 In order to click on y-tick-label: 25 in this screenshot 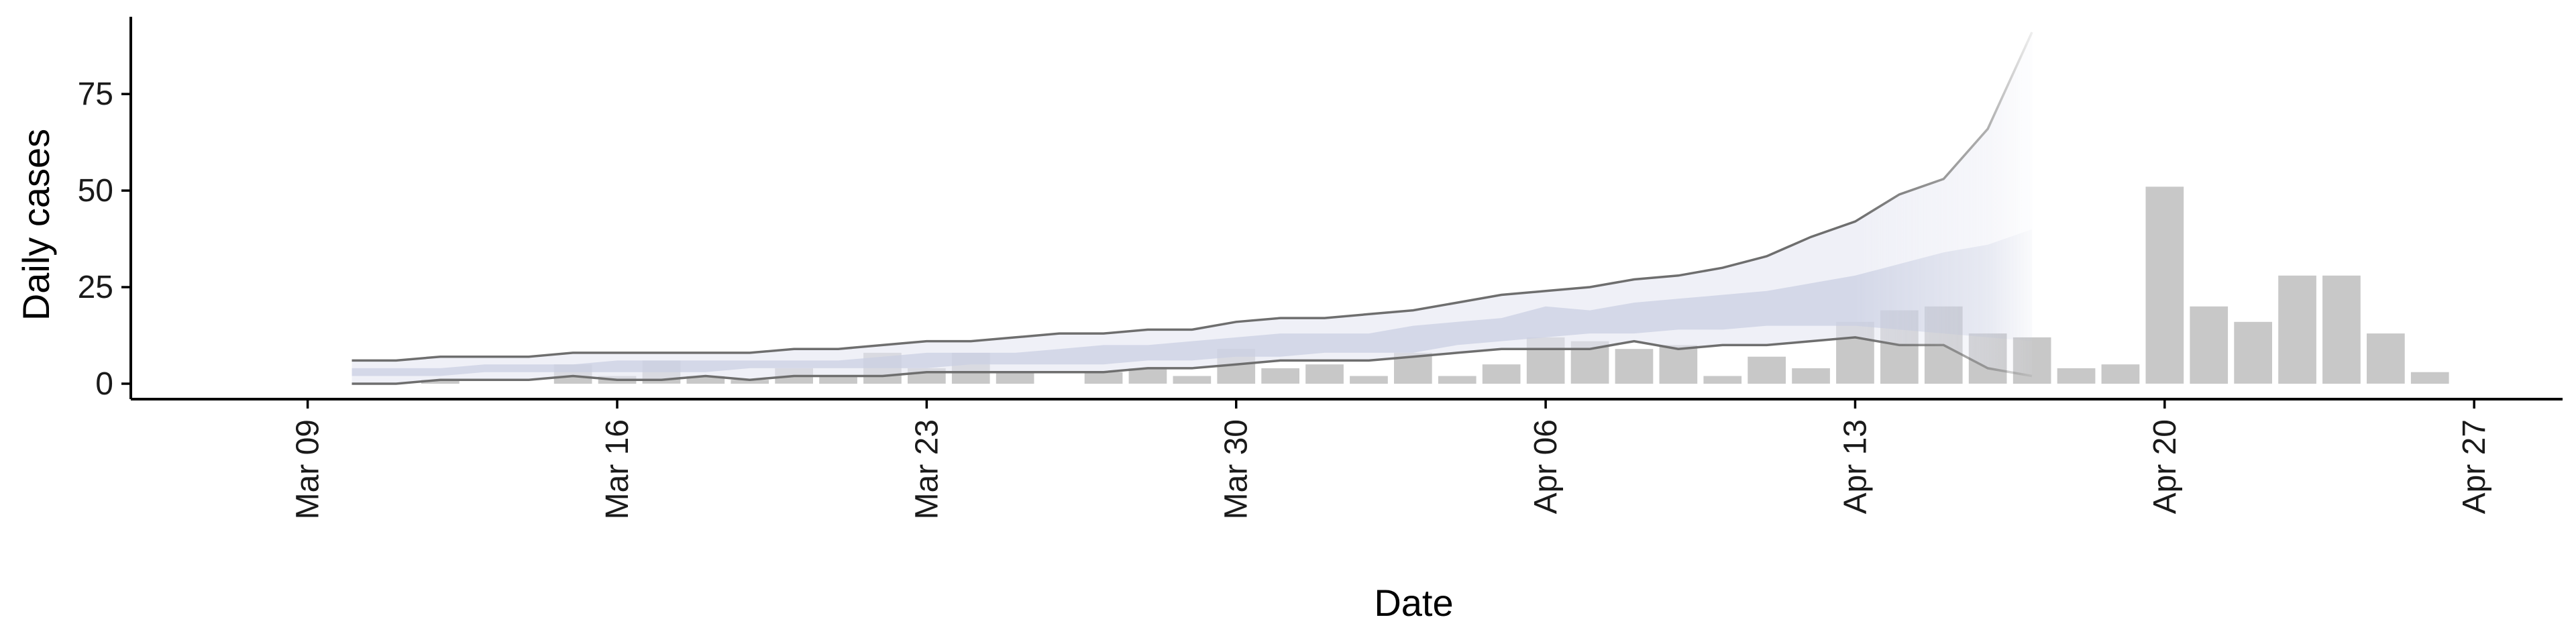, I will do `click(95, 287)`.